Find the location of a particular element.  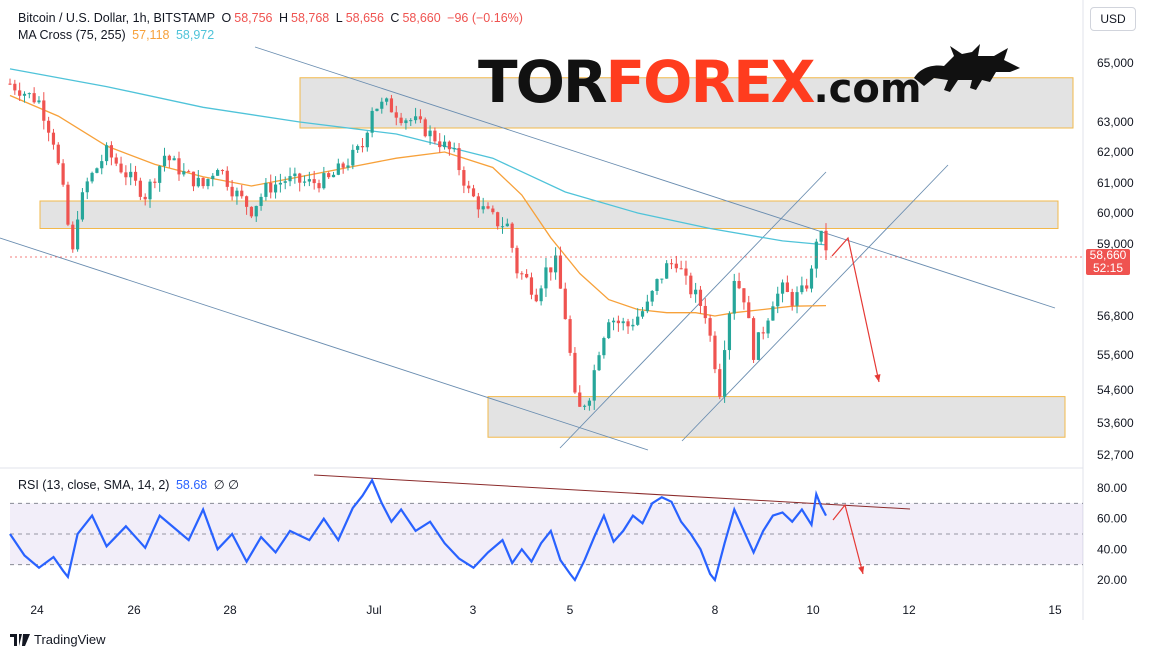

price-tick-label: 52,700 is located at coordinates (1115, 455).